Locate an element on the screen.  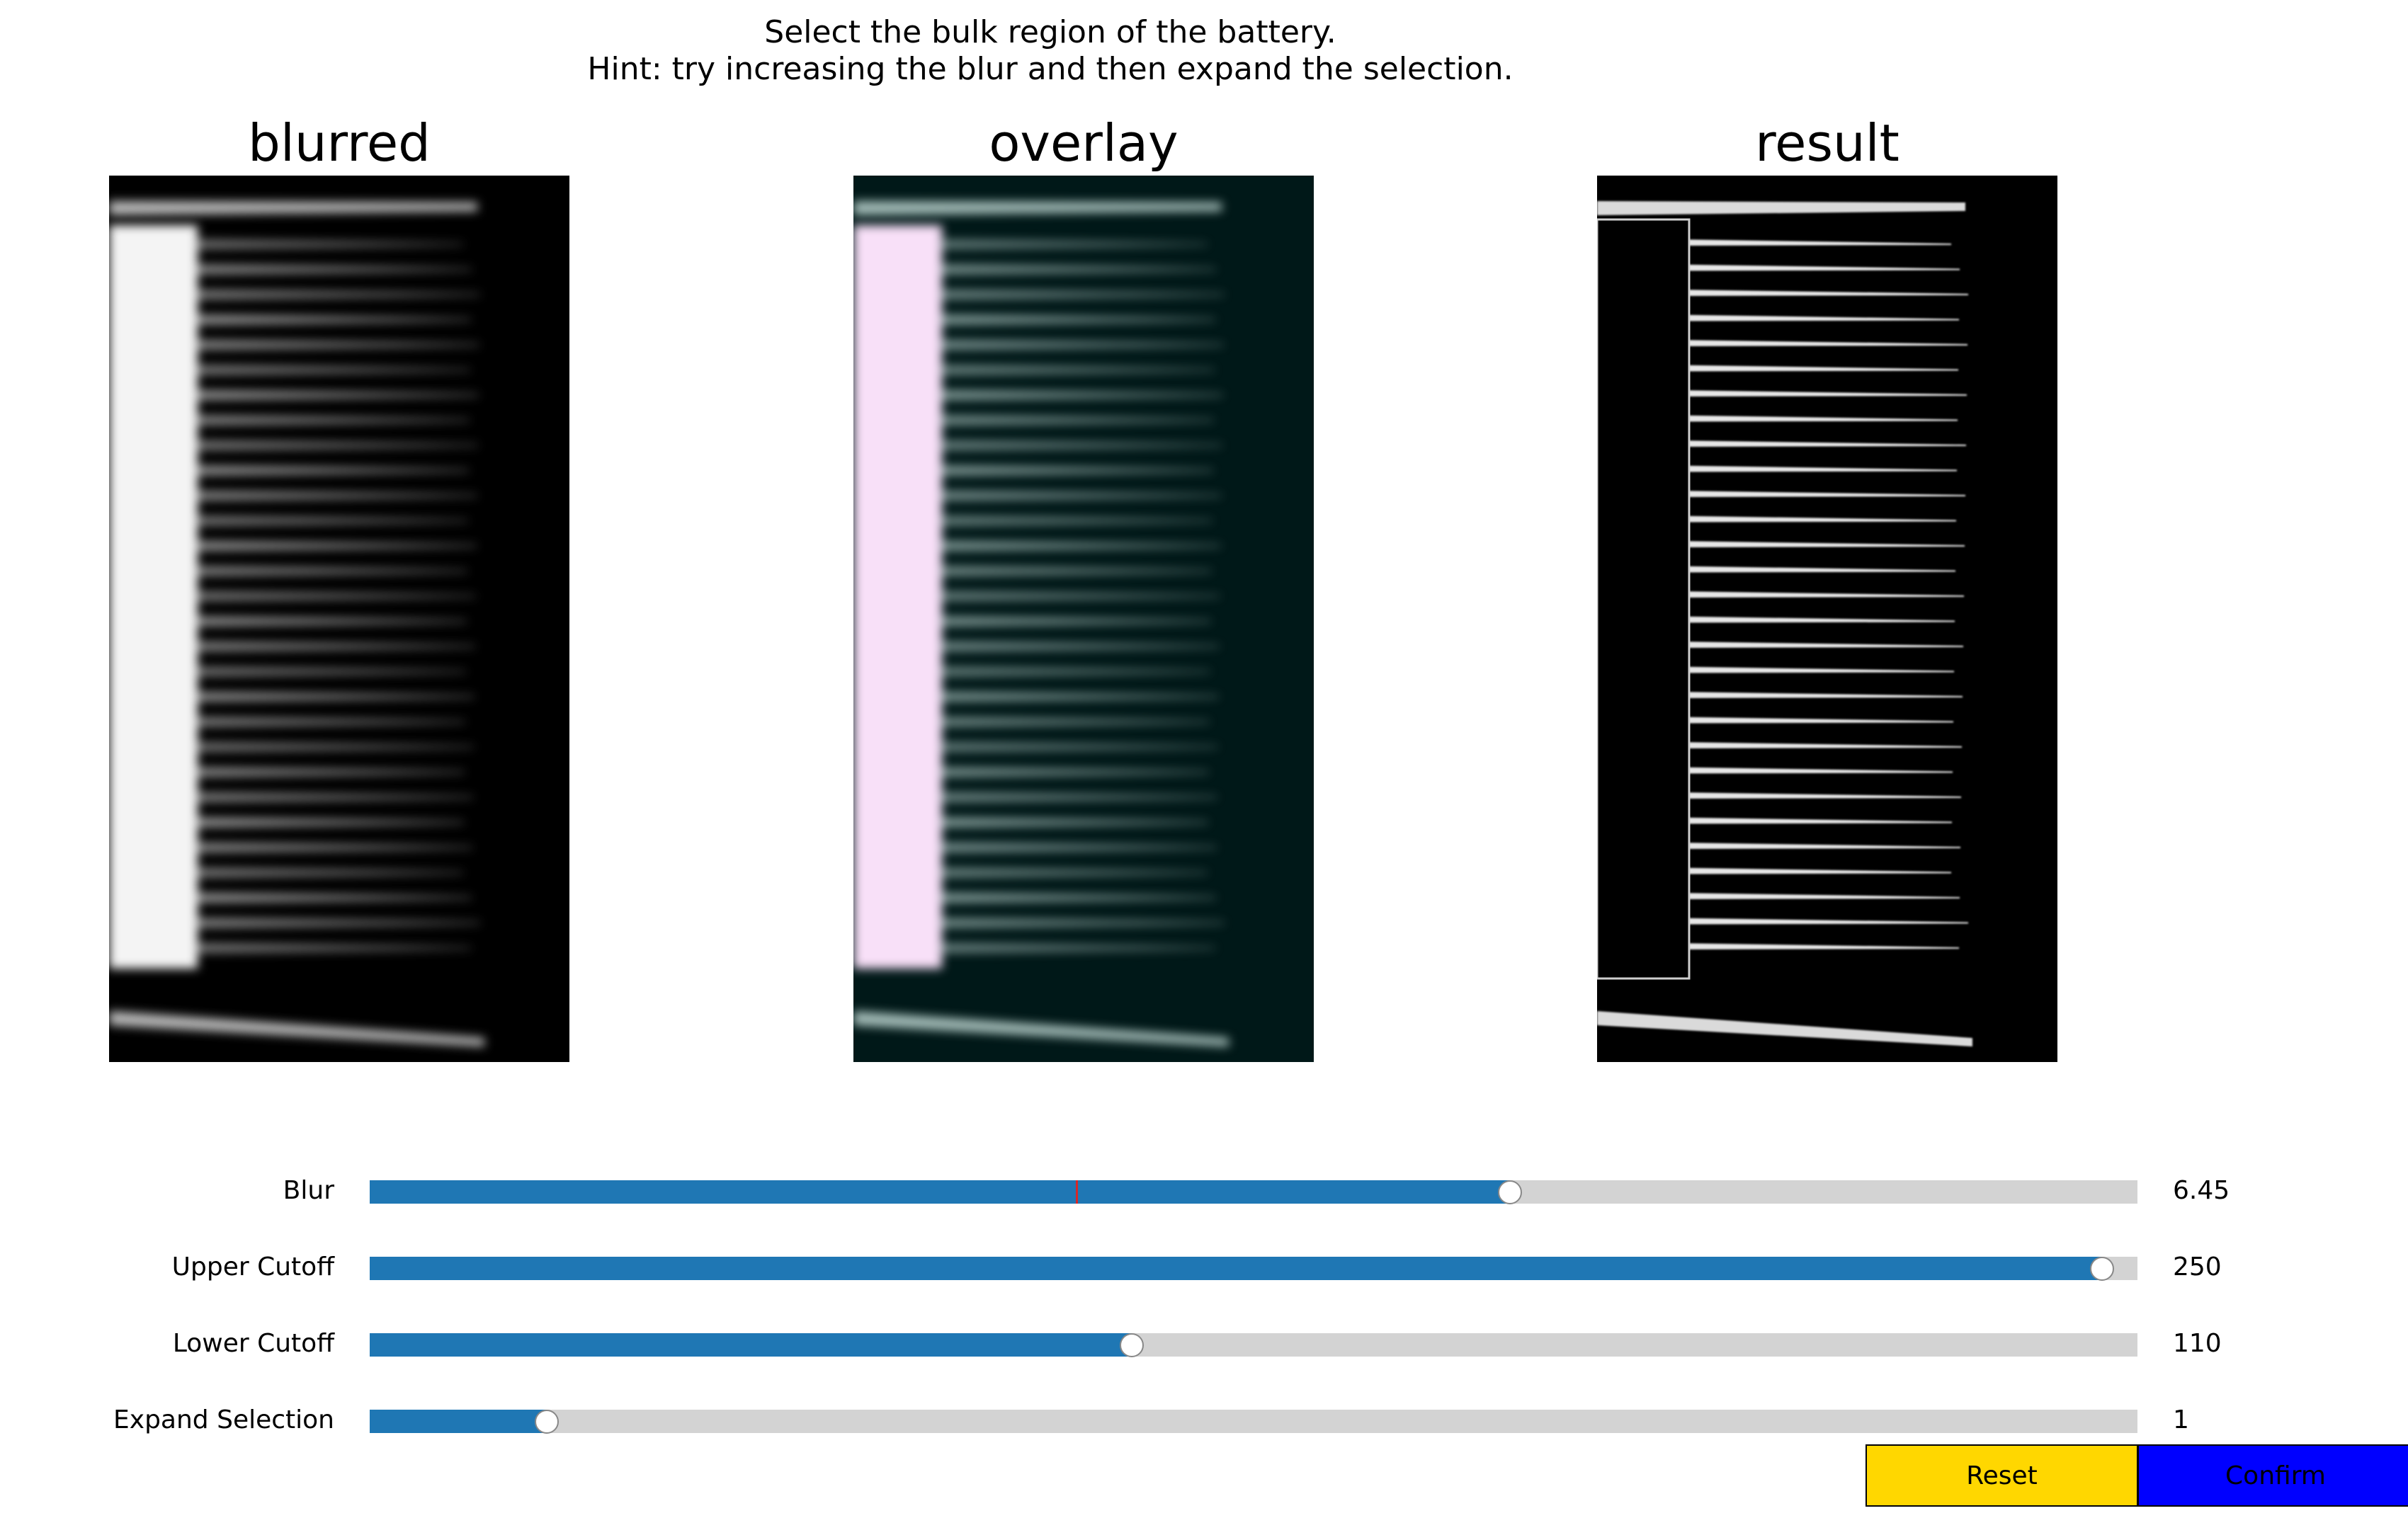
expand-selection-slider is located at coordinates (1254, 1421).